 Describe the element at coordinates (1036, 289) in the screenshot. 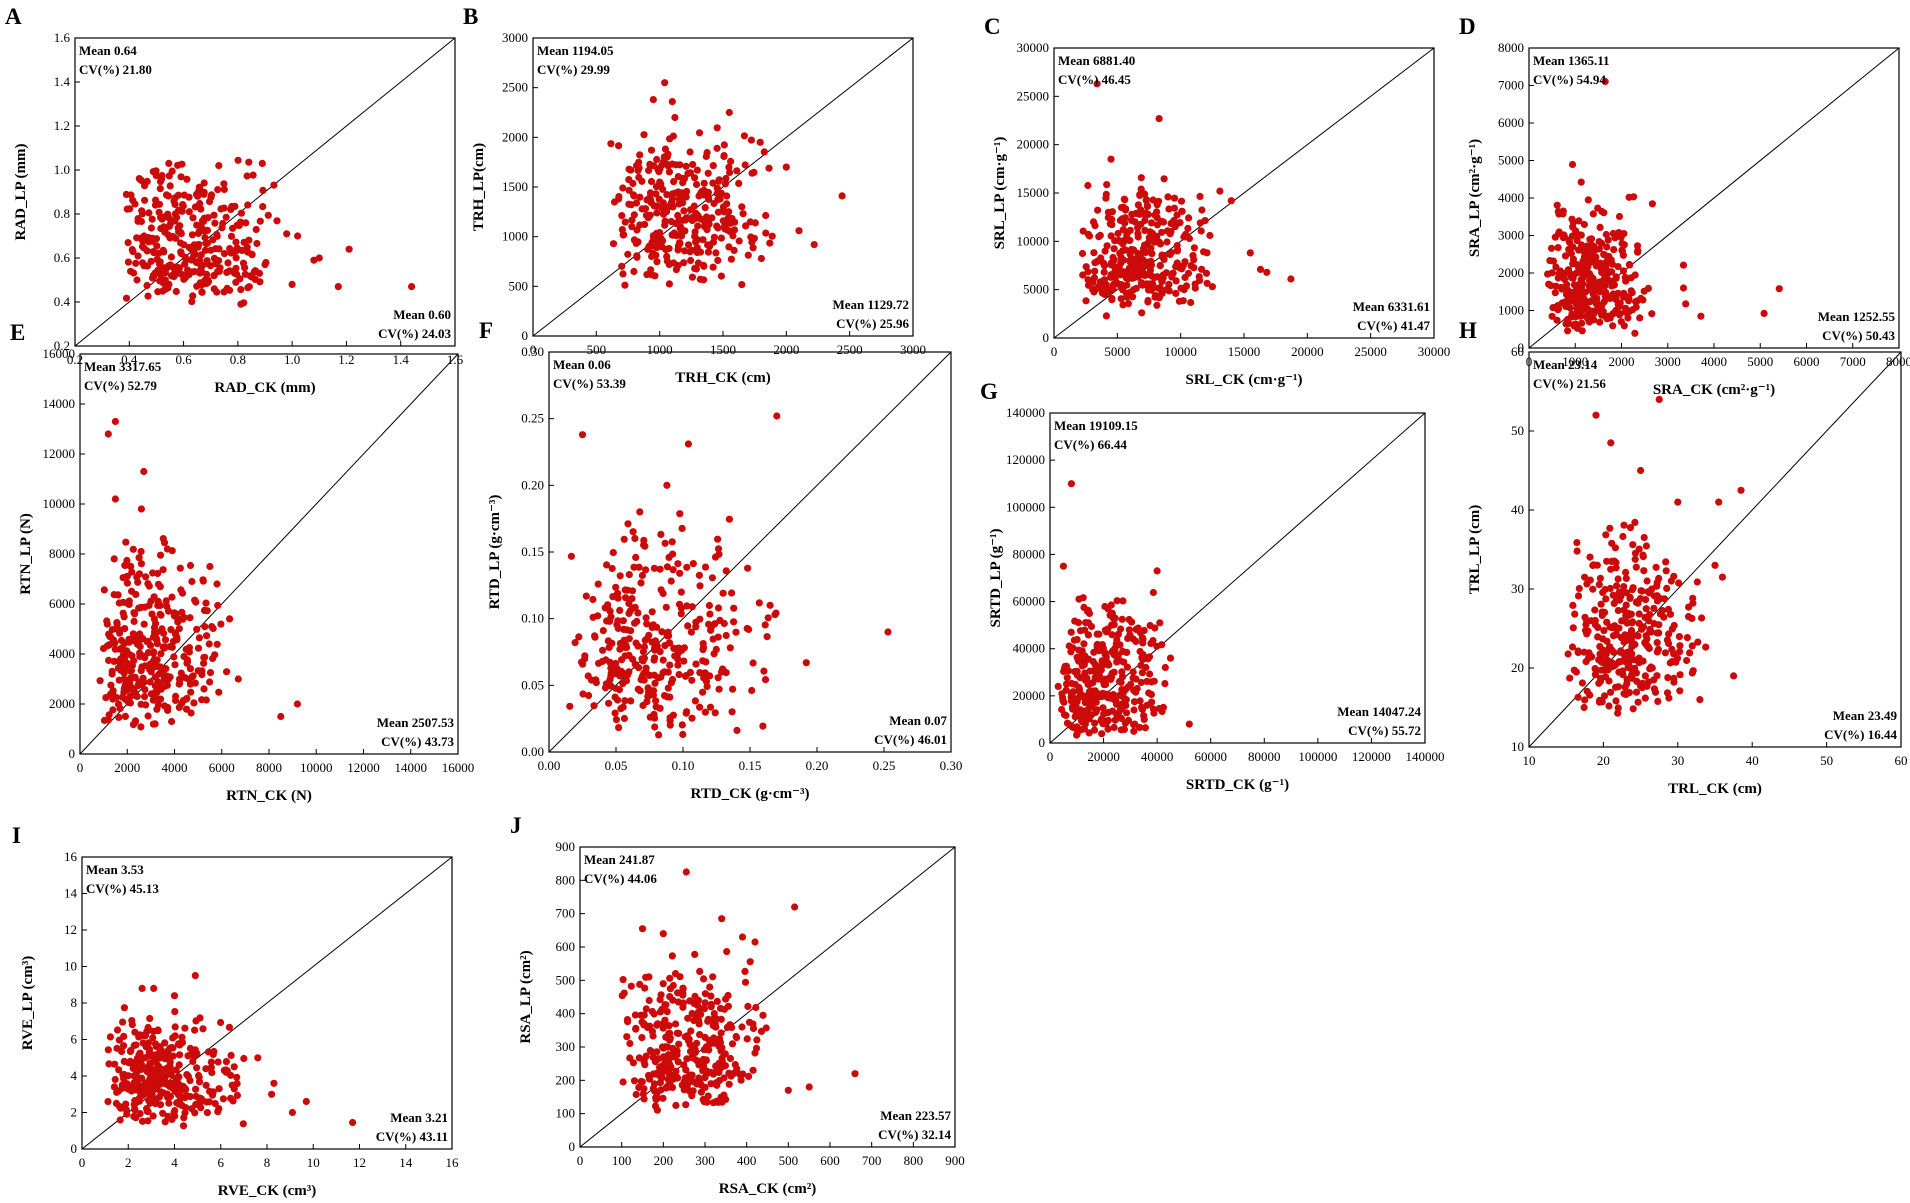

I see `y-tick-label: 5000` at that location.